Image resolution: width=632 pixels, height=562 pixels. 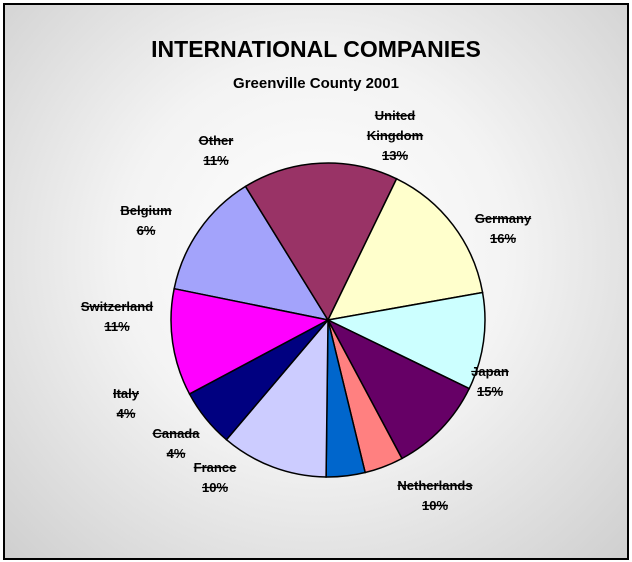 What do you see at coordinates (316, 83) in the screenshot?
I see `chart-subtitle: Greenville County 2001` at bounding box center [316, 83].